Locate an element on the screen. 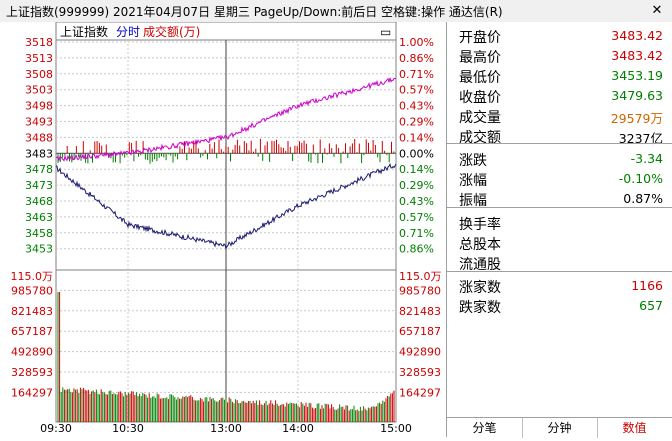 The height and width of the screenshot is (441, 672). chart-legend: 上证指数 分时 成交额(万) is located at coordinates (130, 31).